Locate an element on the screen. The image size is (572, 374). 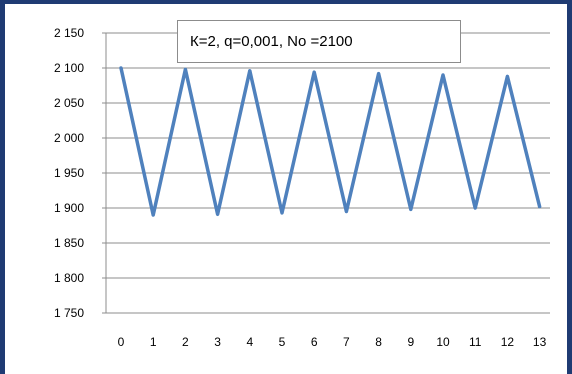
x-tick-label: 7 is located at coordinates (346, 342).